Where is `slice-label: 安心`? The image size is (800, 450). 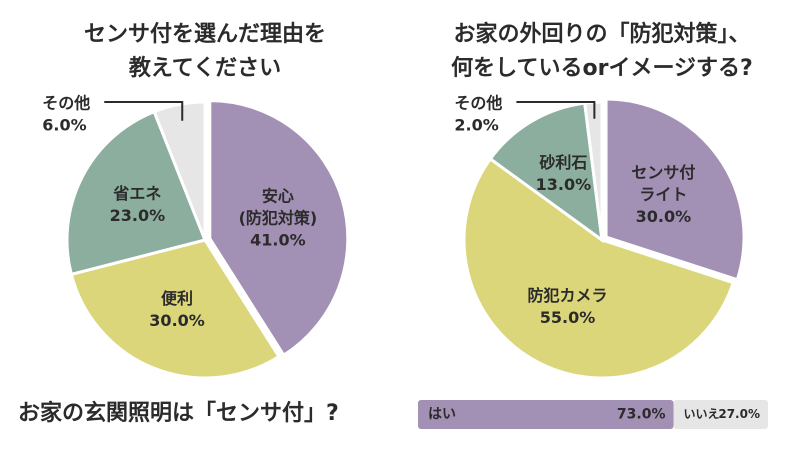
slice-label: 安心 is located at coordinates (278, 195).